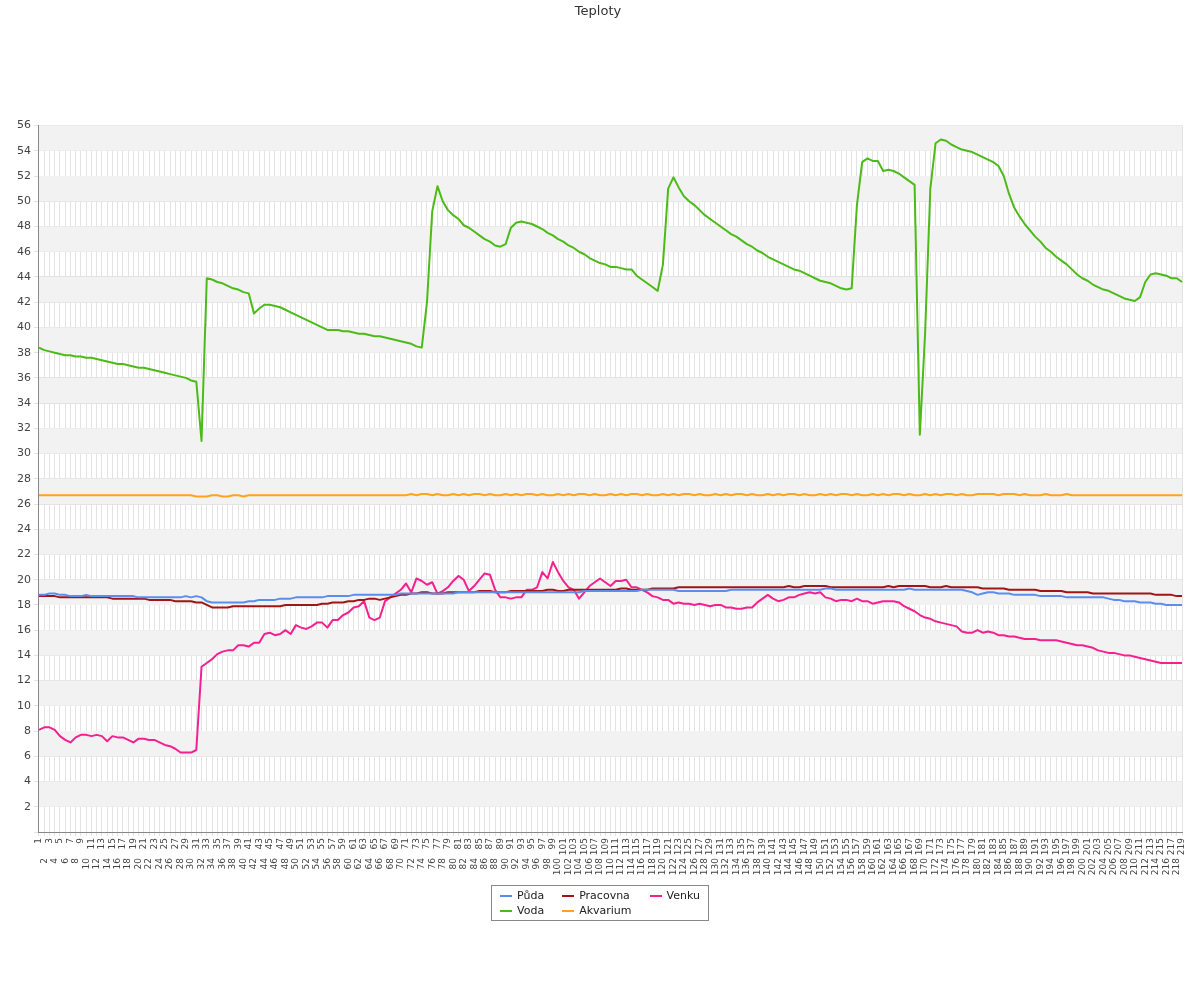  Describe the element at coordinates (185, 843) in the screenshot. I see `x-tick-label: 29` at that location.